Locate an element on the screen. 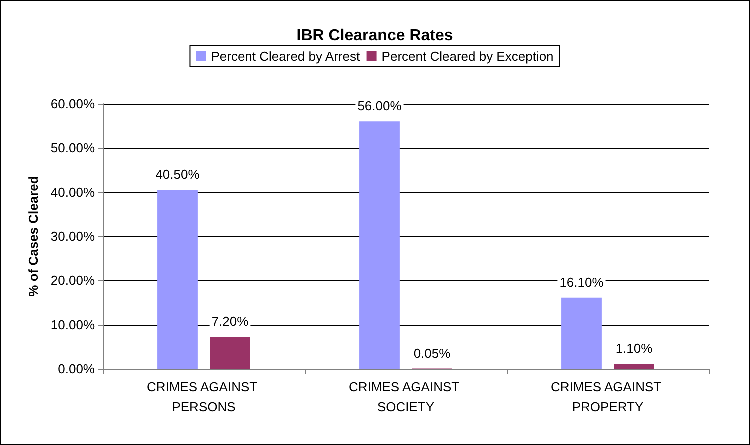 This screenshot has width=750, height=445. data-label: 40.50% is located at coordinates (178, 174).